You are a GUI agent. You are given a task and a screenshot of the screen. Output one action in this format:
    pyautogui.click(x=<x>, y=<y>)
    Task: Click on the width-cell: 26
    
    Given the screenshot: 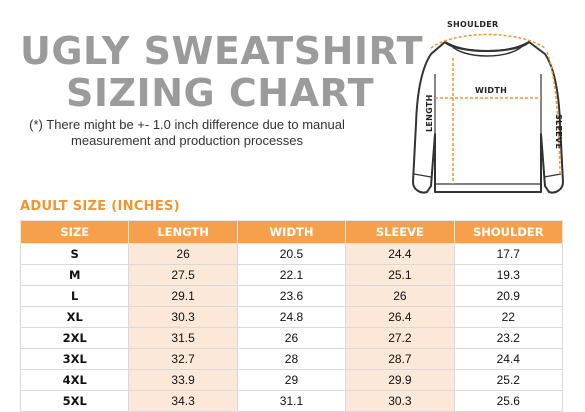 What is the action you would take?
    pyautogui.click(x=291, y=338)
    